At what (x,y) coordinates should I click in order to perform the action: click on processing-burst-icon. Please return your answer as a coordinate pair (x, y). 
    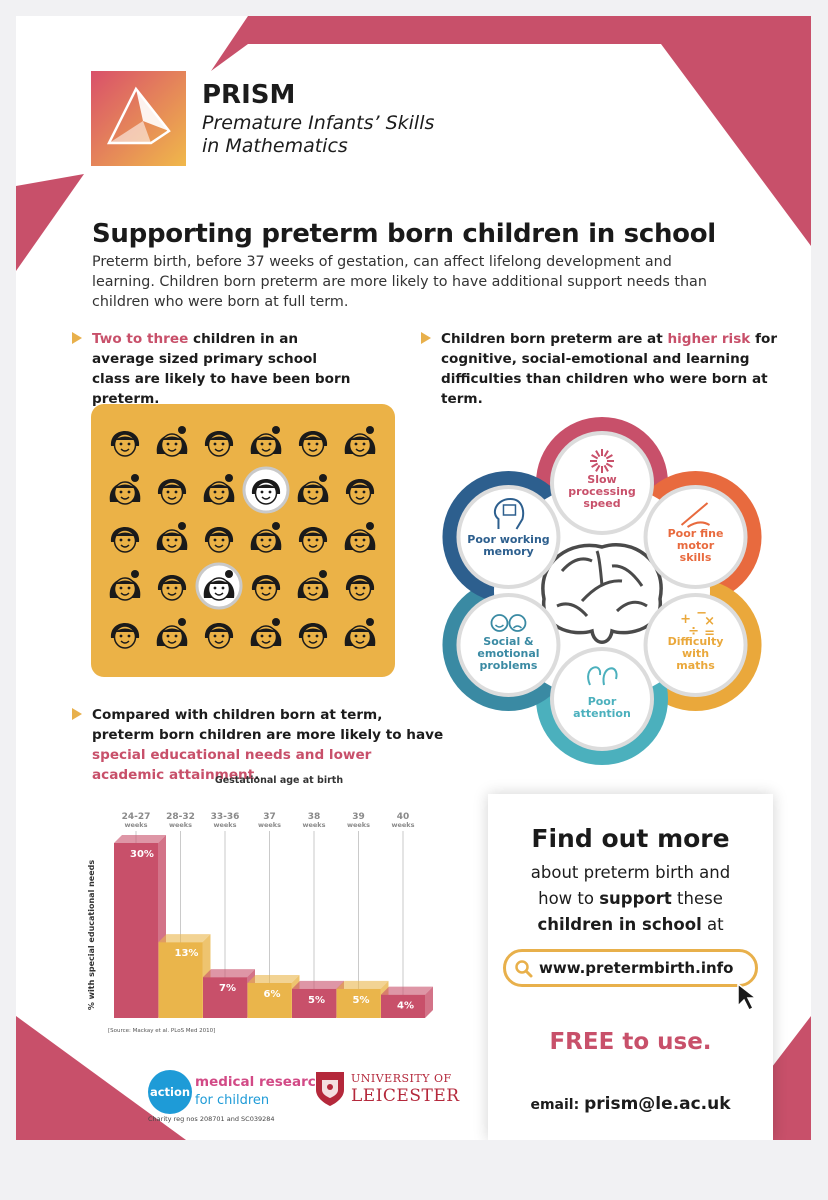
    Looking at the image, I should click on (602, 461).